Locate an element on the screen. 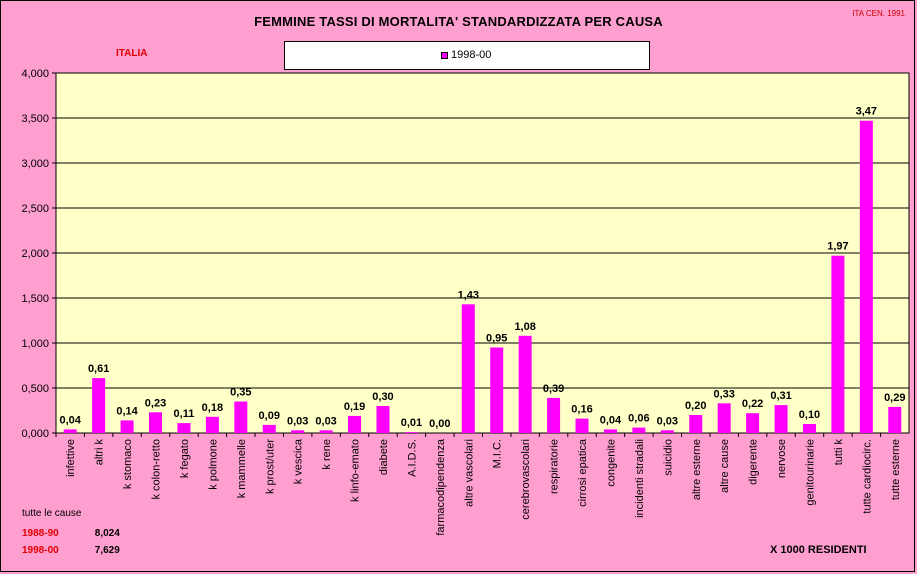 This screenshot has height=574, width=917. data-label: 1,97 is located at coordinates (837, 247).